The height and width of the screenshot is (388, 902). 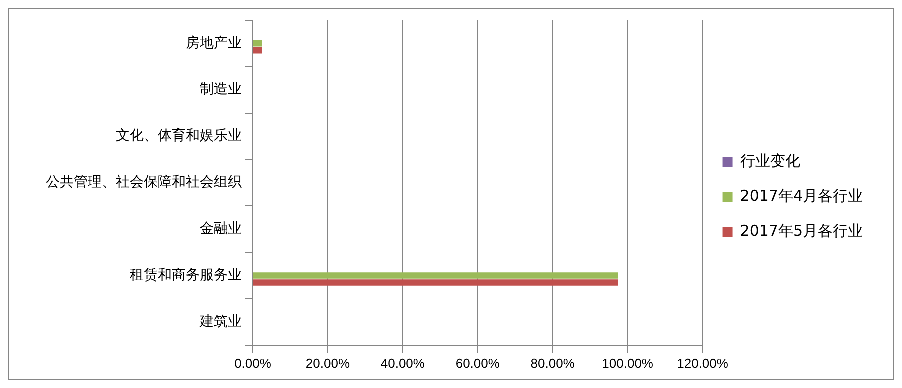 I want to click on legend-label: 2017年5月各行业, so click(x=801, y=231).